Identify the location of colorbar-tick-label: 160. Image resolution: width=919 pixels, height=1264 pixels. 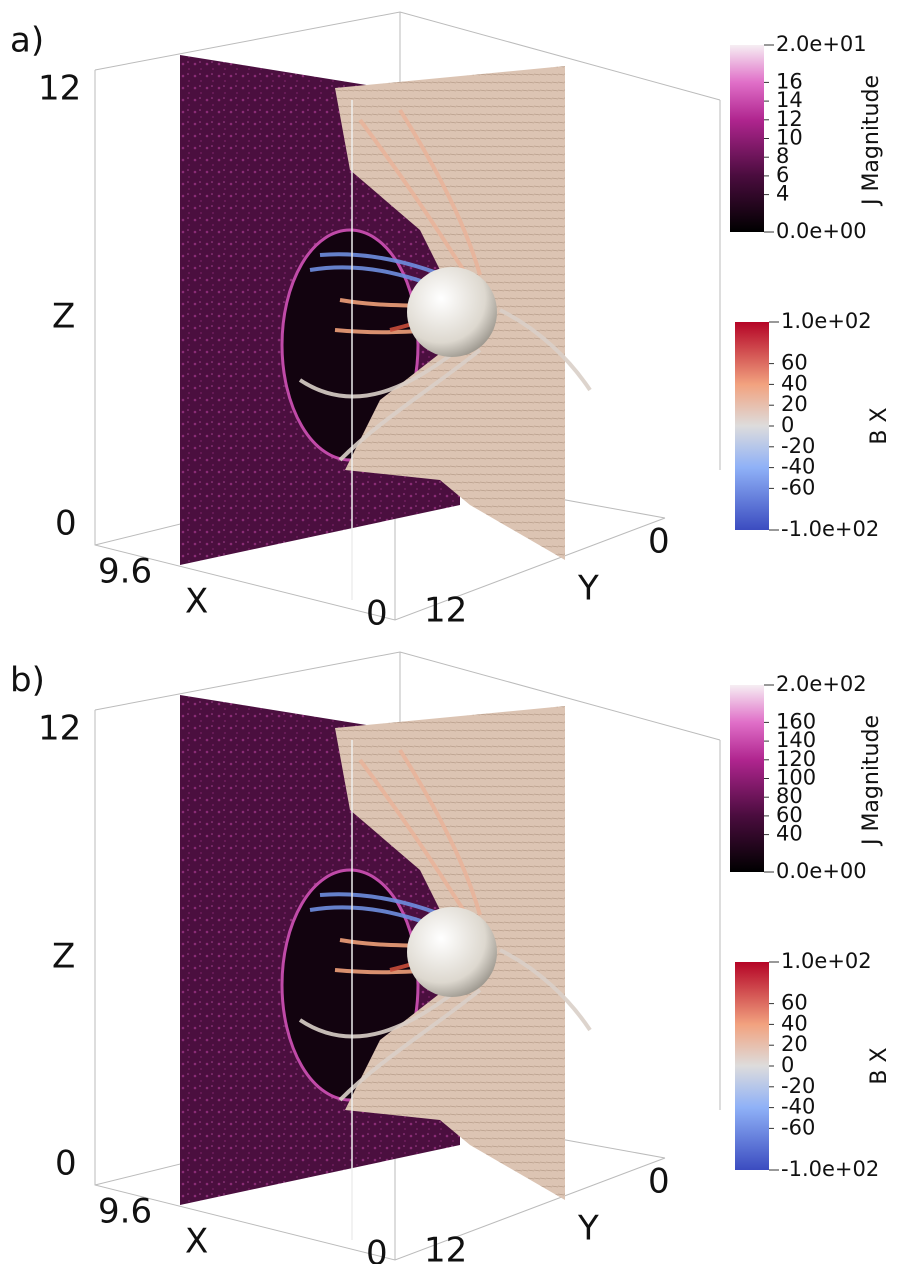
(796, 721).